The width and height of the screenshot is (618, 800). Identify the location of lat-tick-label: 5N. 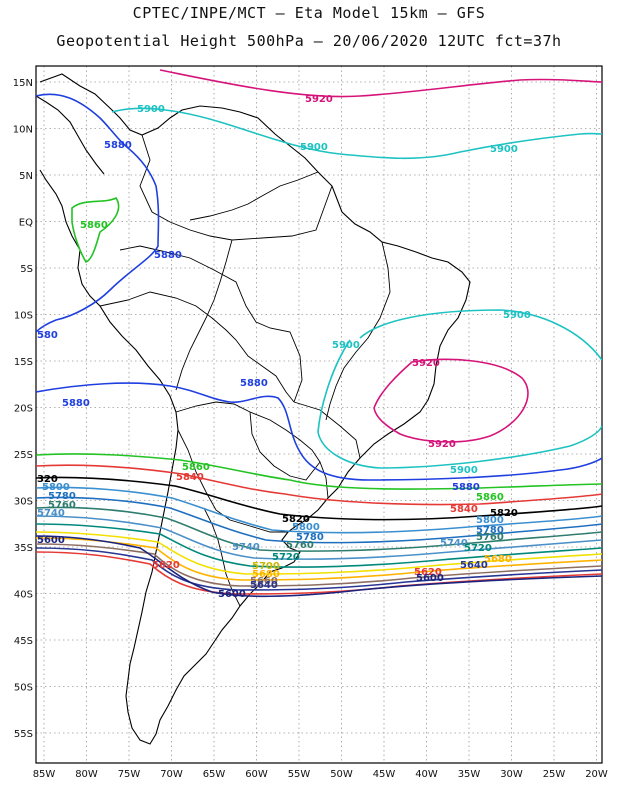
(26, 176).